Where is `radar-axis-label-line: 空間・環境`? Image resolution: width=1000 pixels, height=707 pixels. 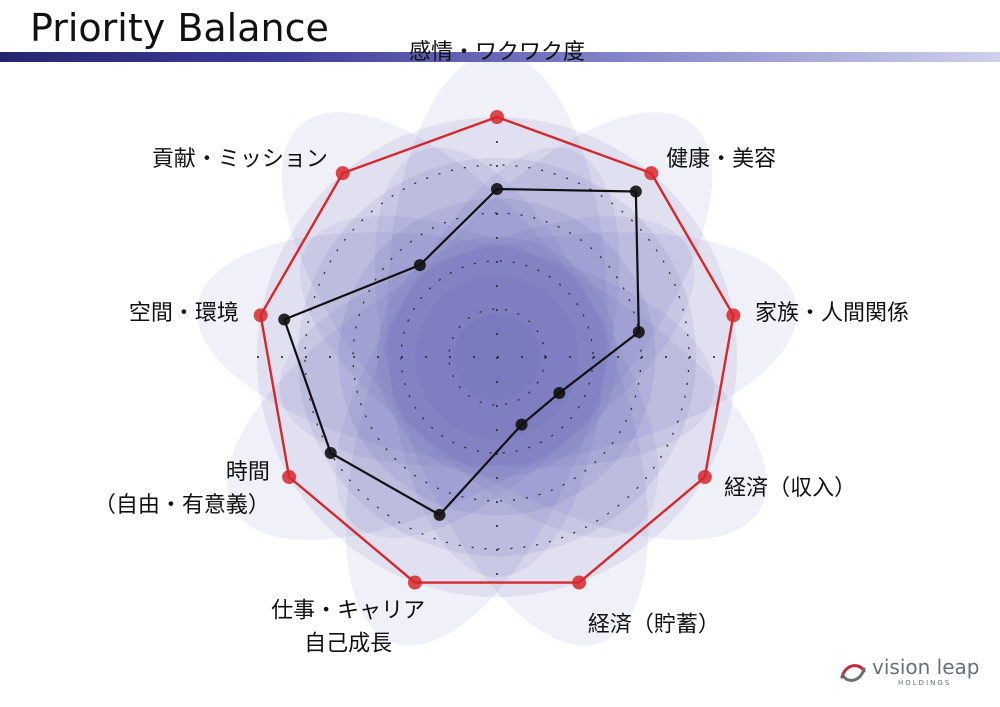 radar-axis-label-line: 空間・環境 is located at coordinates (184, 313).